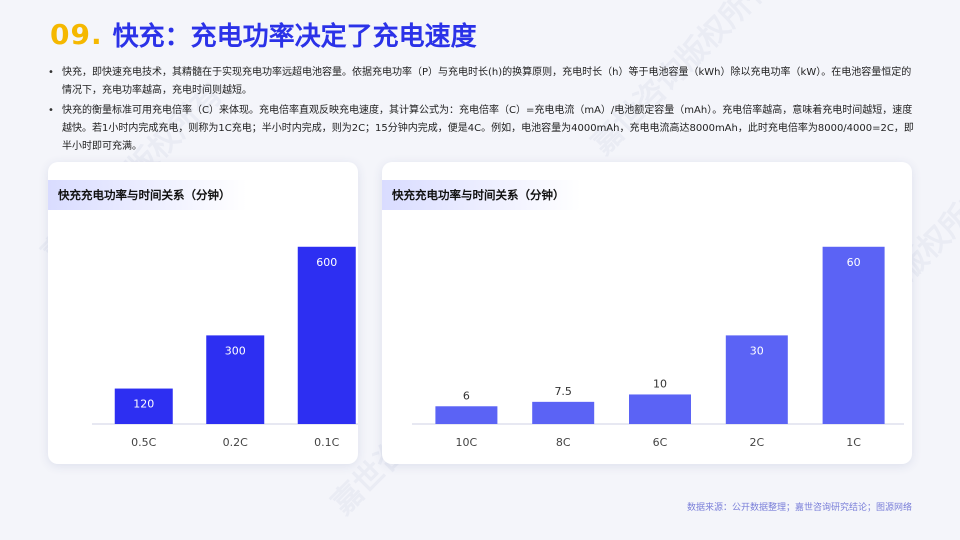 The height and width of the screenshot is (540, 960). I want to click on x-tick-label: 1C, so click(853, 442).